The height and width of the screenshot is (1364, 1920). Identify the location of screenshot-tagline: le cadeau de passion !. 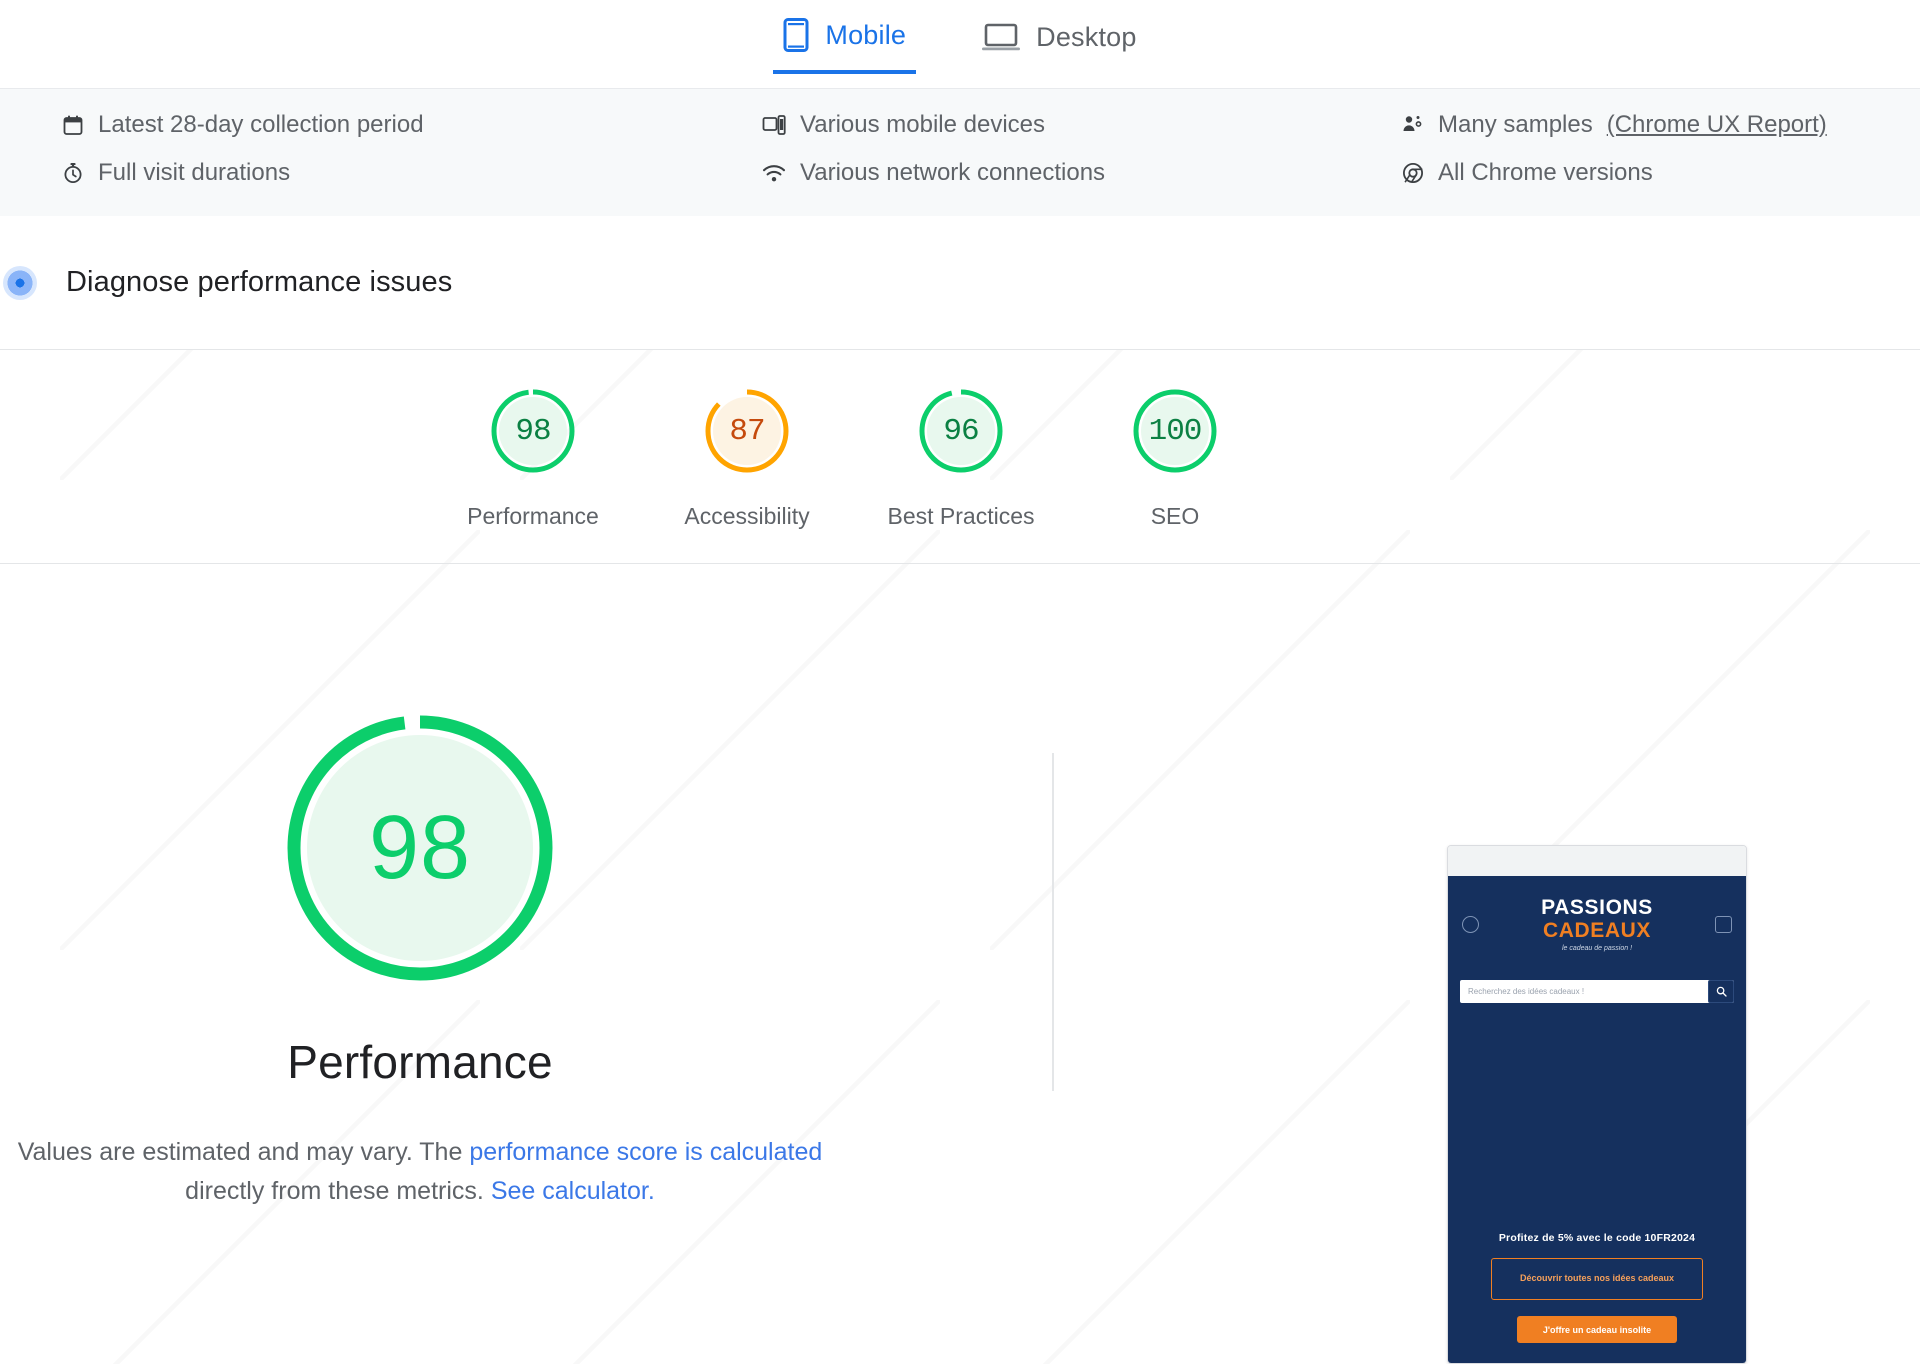
(1597, 948).